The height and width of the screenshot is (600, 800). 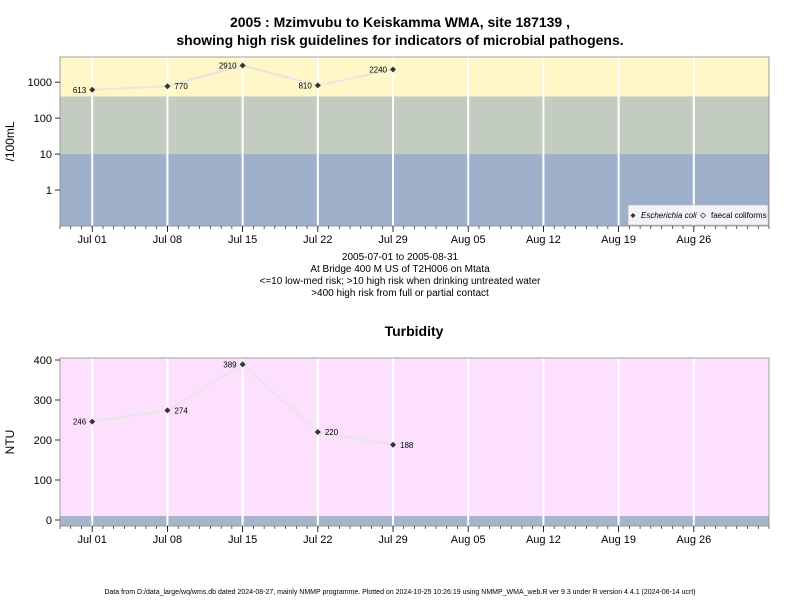 I want to click on chart-2-x-tick-label-1: Jul 01, so click(x=92, y=540).